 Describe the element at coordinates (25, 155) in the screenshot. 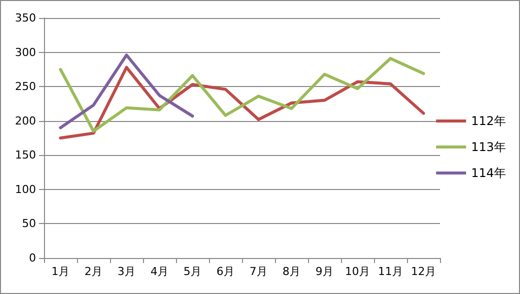

I see `y-tick-label: 150` at that location.